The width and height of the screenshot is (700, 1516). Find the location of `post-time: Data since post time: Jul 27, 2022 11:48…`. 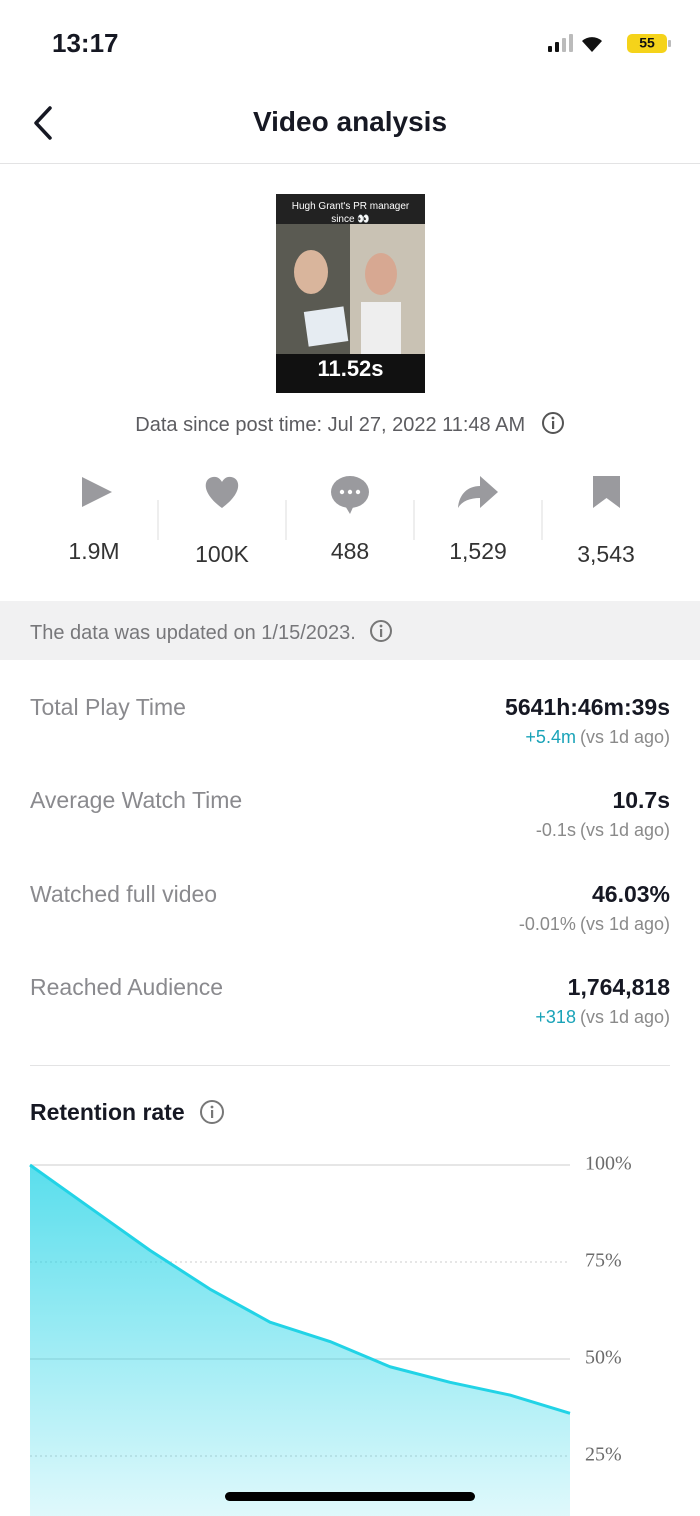

post-time: Data since post time: Jul 27, 2022 11:48… is located at coordinates (350, 424).